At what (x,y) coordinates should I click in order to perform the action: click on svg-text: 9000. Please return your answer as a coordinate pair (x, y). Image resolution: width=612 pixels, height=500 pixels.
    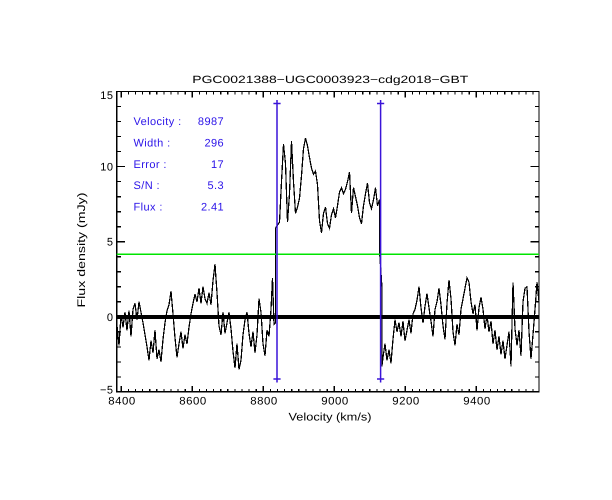
    Looking at the image, I should click on (335, 402).